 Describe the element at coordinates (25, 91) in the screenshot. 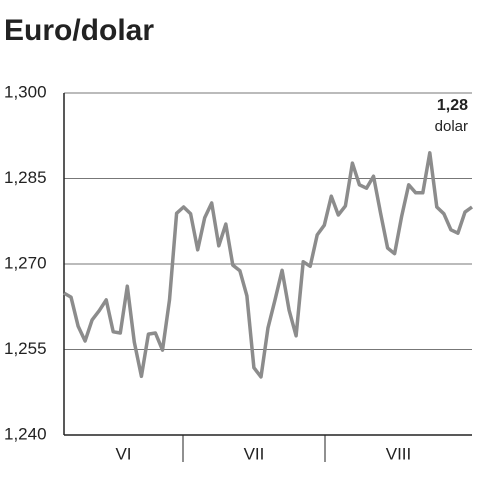

I see `y-tick-label: 1,300` at that location.